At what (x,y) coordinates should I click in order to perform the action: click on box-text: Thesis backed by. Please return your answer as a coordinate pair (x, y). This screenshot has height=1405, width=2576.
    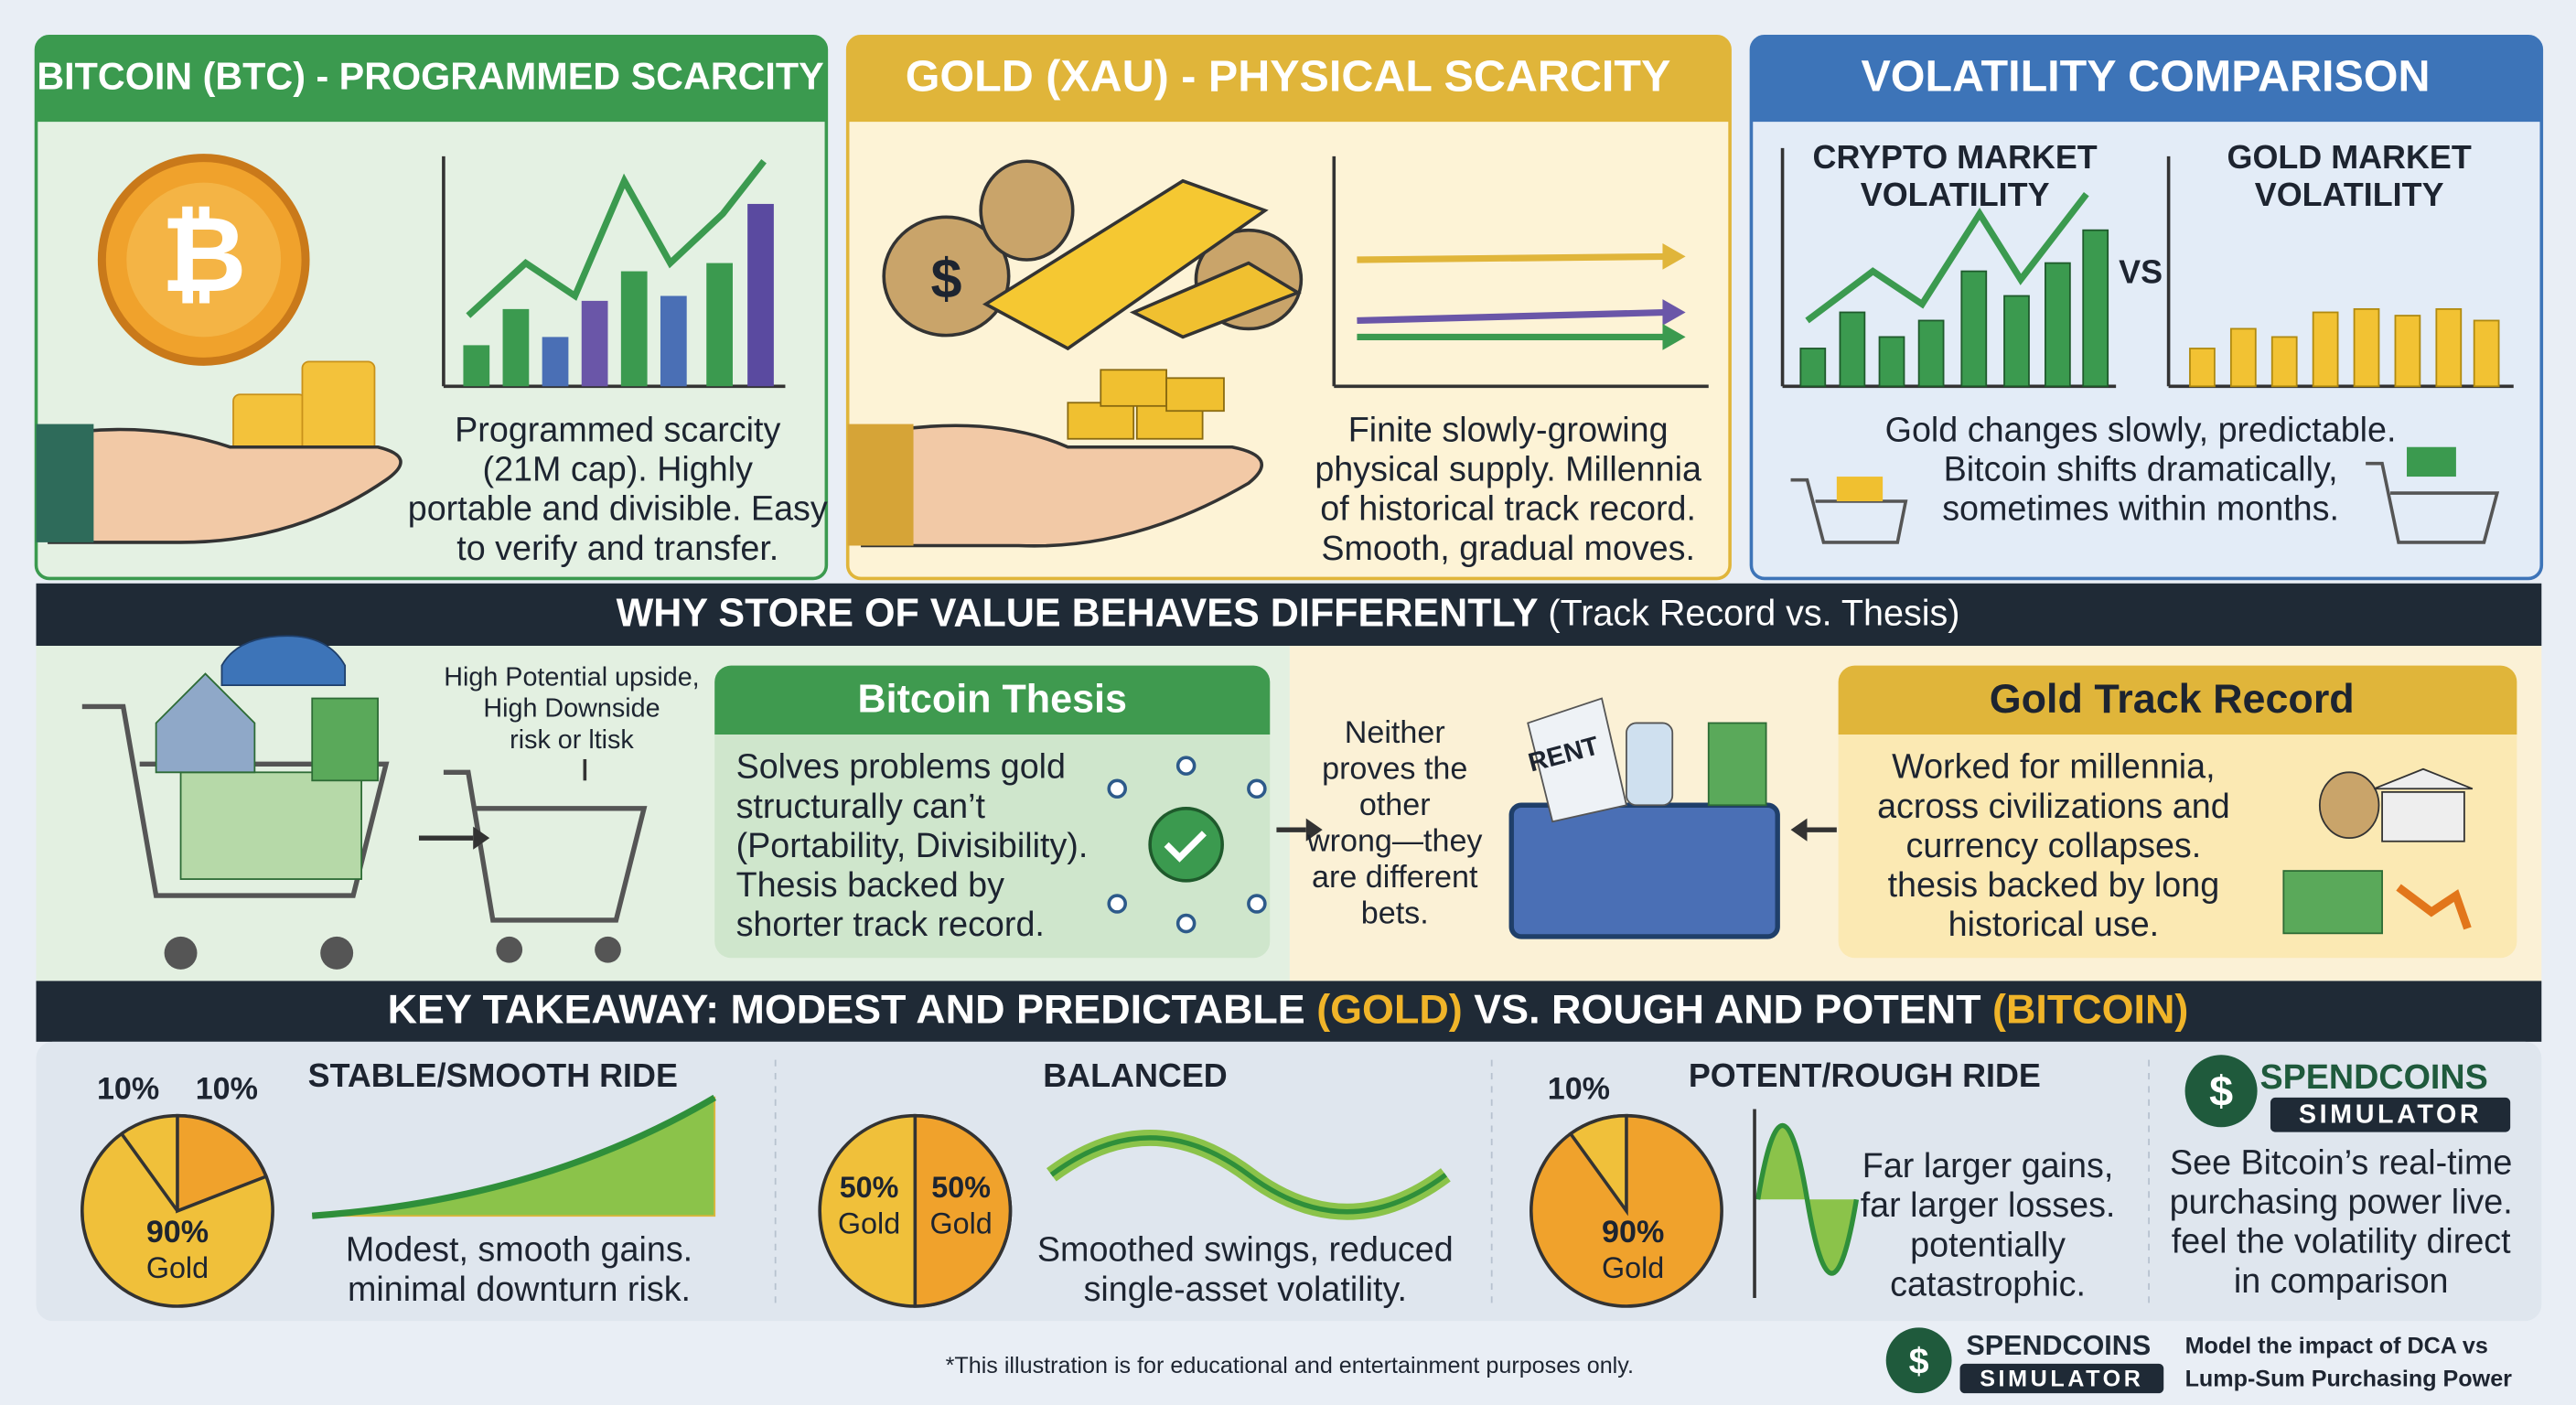
    Looking at the image, I should click on (870, 884).